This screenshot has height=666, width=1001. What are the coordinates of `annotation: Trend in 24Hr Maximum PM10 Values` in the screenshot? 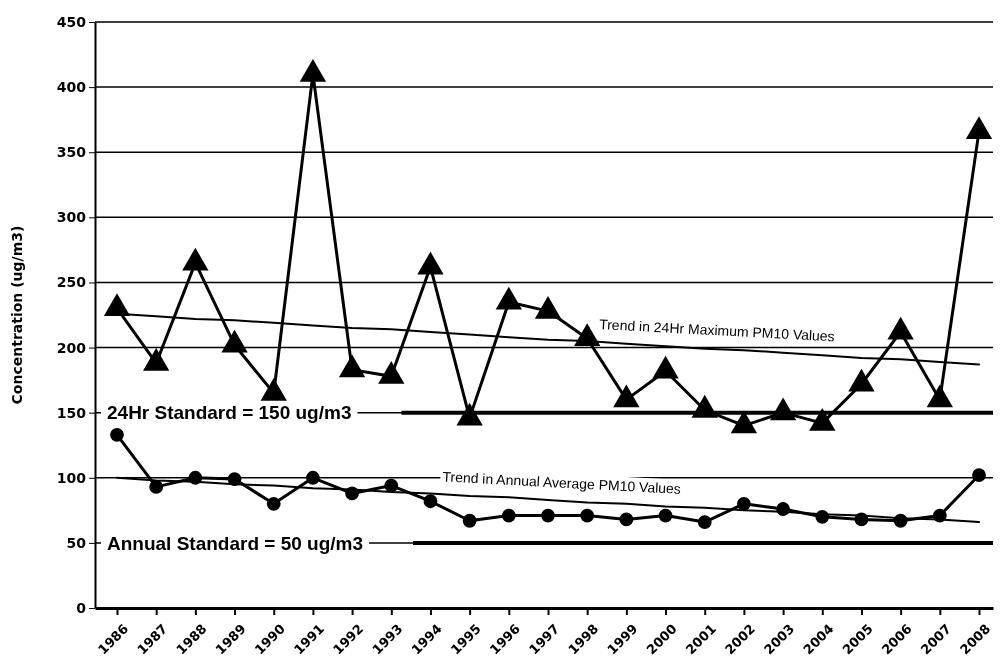 It's located at (717, 330).